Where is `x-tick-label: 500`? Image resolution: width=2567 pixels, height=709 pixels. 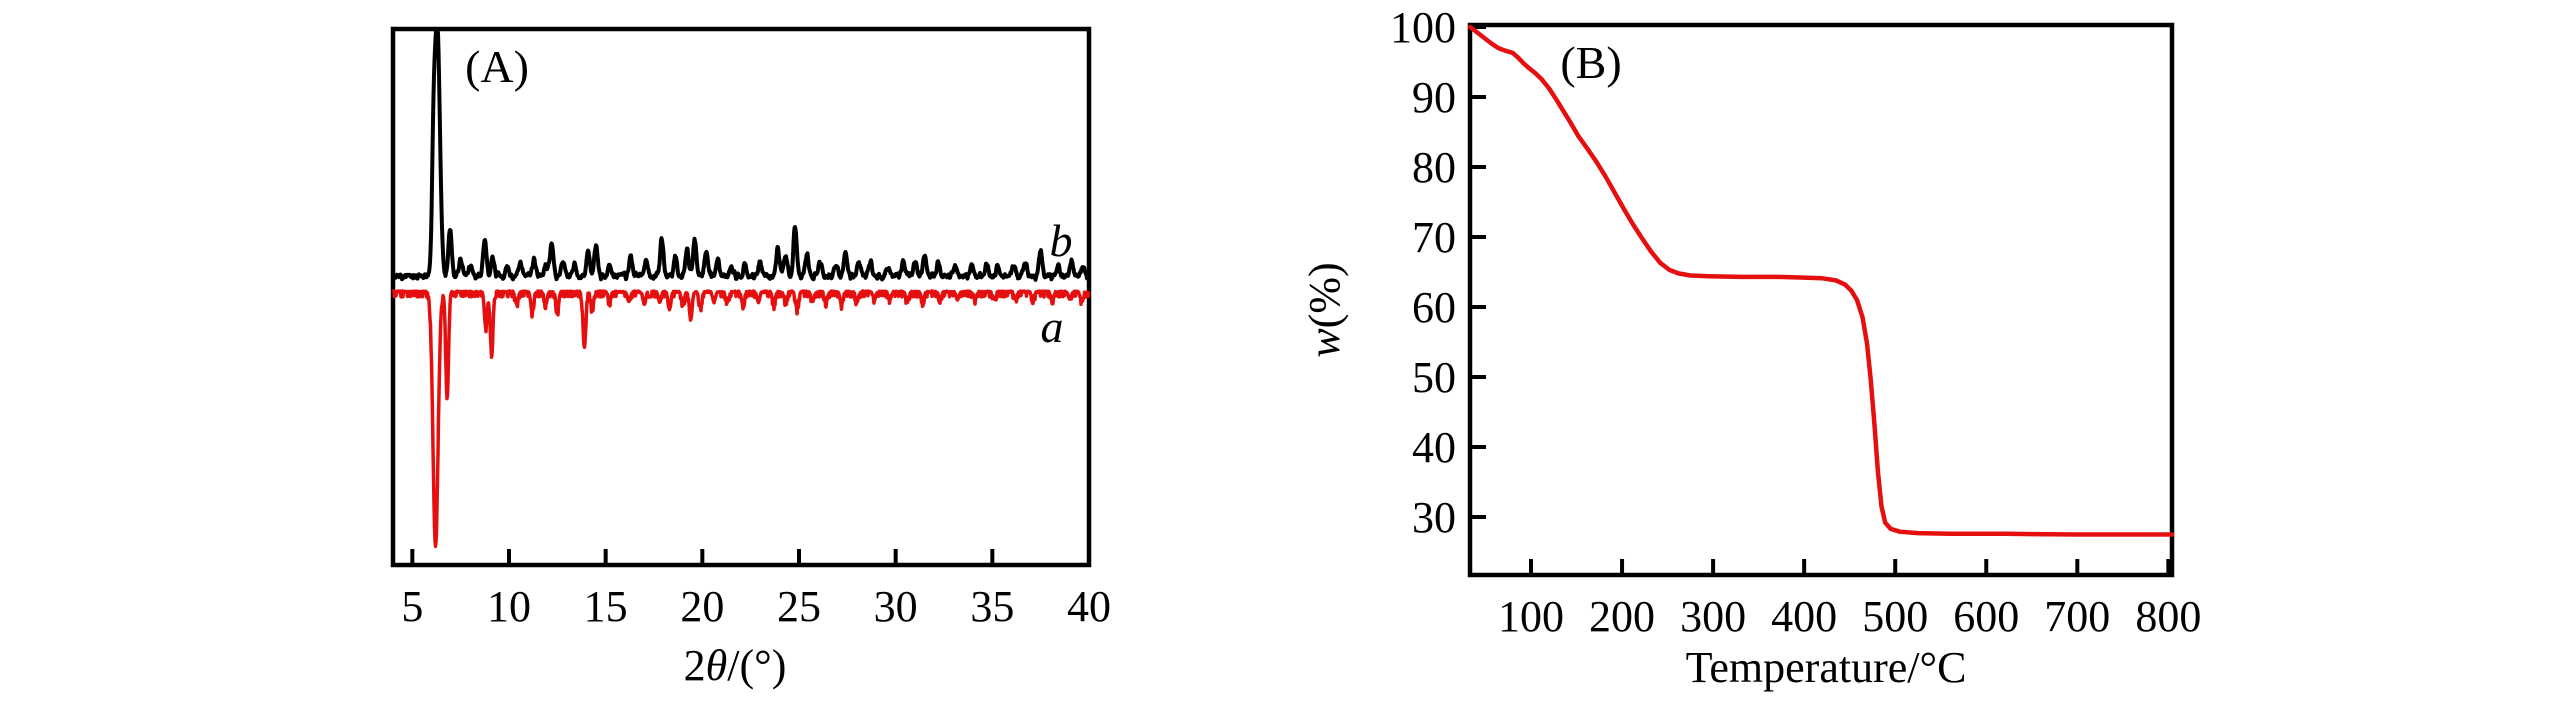 x-tick-label: 500 is located at coordinates (1895, 616).